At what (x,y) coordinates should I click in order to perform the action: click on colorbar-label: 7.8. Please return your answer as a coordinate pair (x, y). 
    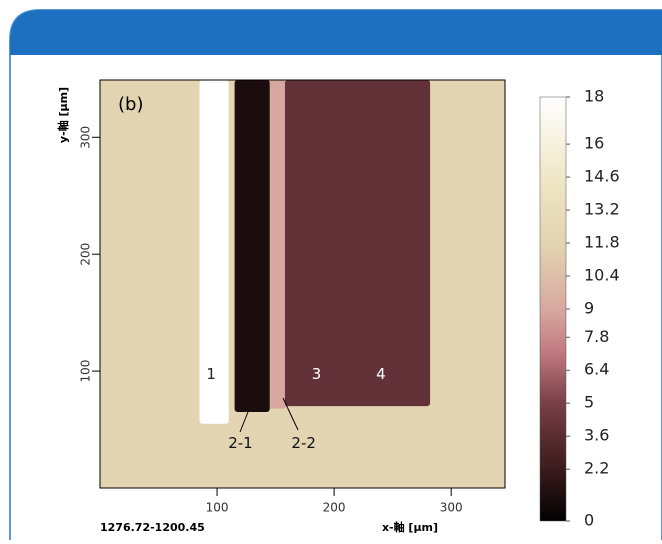
    Looking at the image, I should click on (596, 336).